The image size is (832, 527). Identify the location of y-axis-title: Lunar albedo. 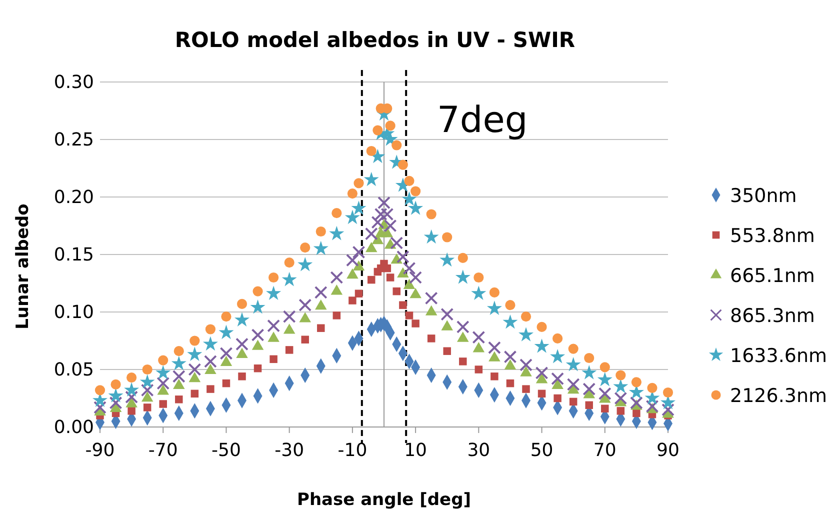
(23, 267).